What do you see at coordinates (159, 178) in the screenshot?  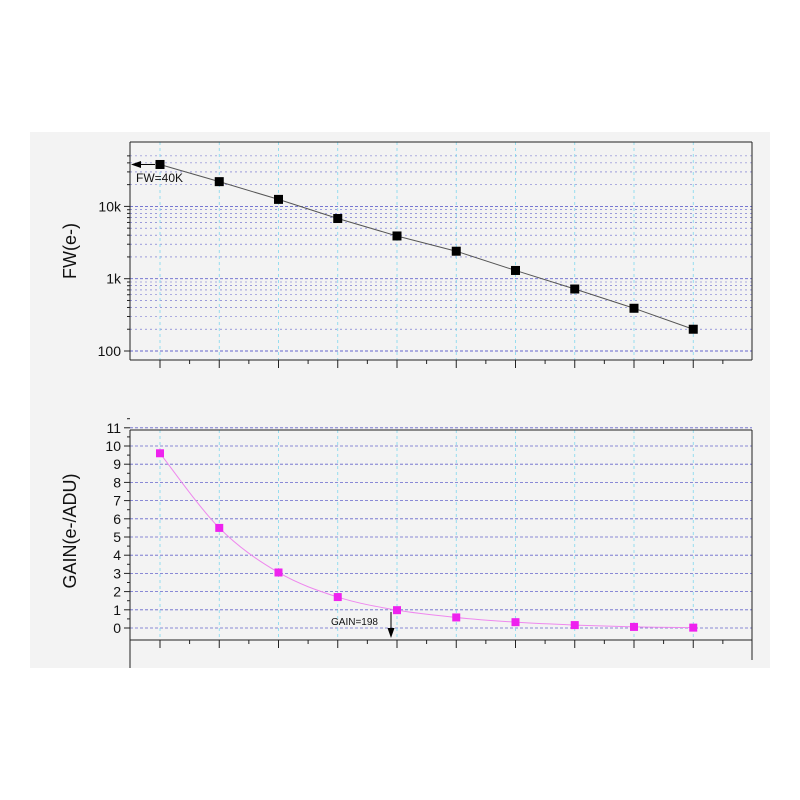 I see `fw-annotation-label: FW=40K` at bounding box center [159, 178].